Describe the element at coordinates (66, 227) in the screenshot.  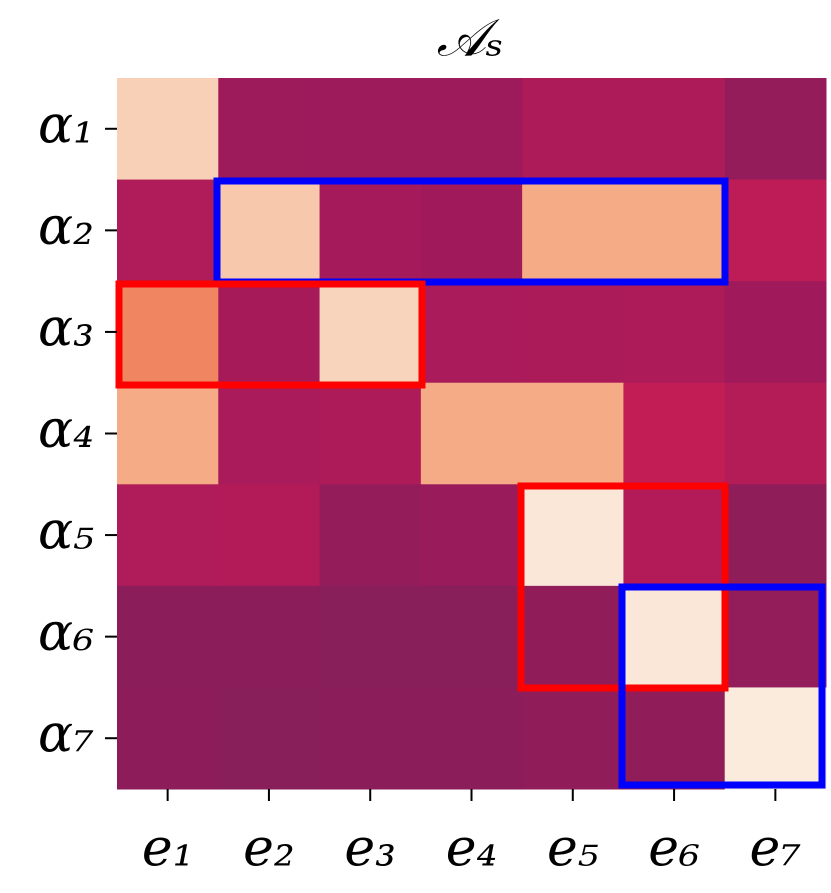
I see `y-tick-label: α₂` at that location.